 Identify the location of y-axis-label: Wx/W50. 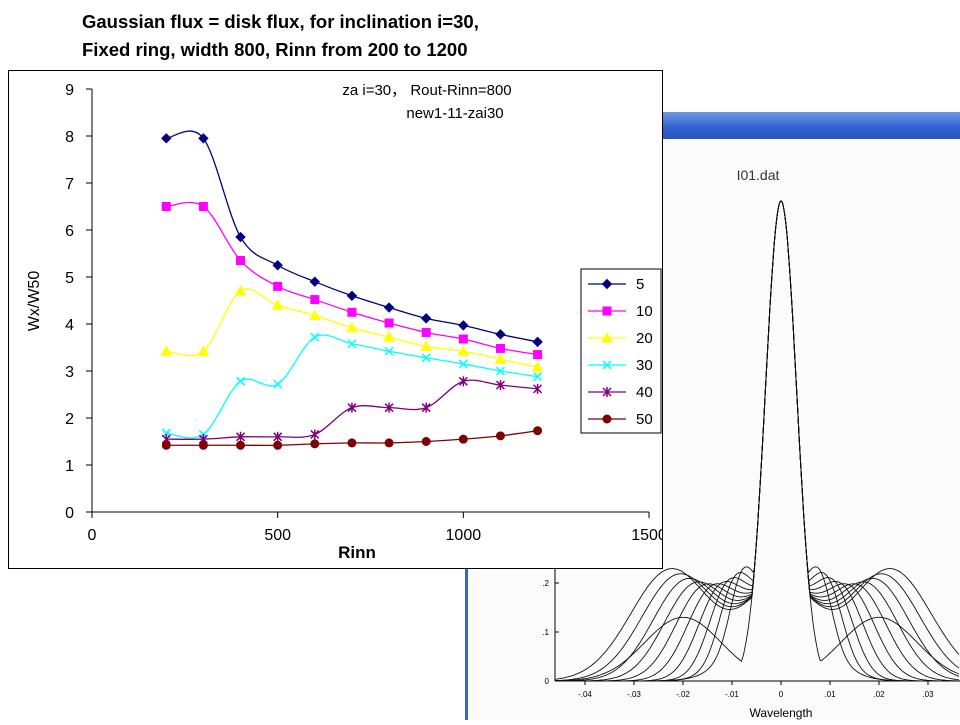
(34, 301).